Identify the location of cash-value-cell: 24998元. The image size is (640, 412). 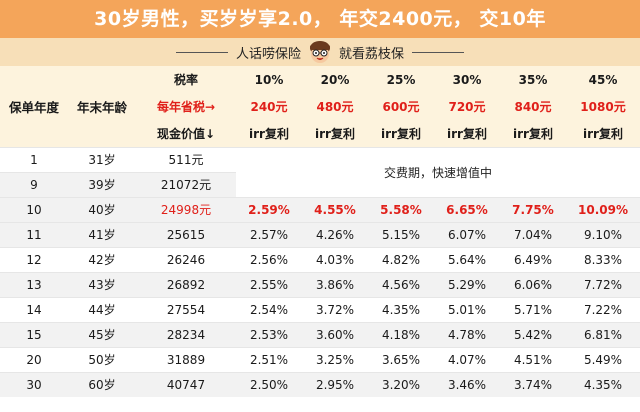
(186, 209).